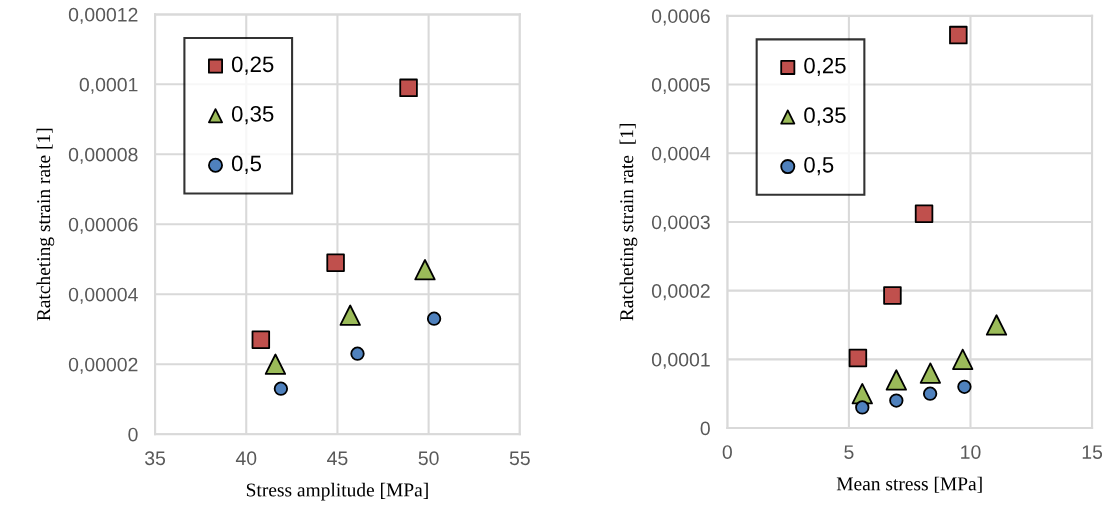  I want to click on y-tick-label: 0,0003, so click(680, 223).